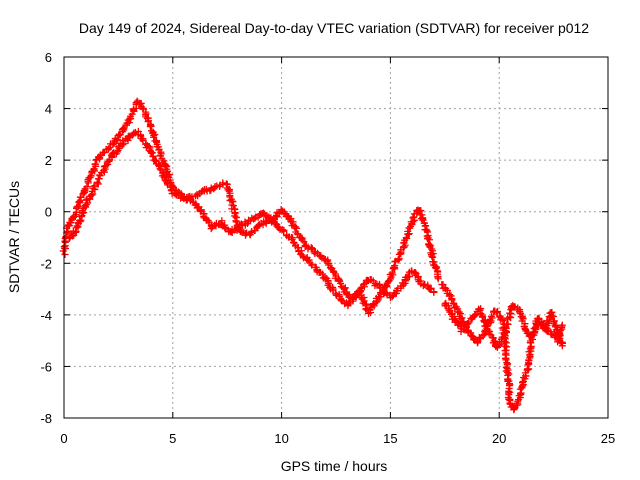 Image resolution: width=640 pixels, height=480 pixels. What do you see at coordinates (63, 438) in the screenshot?
I see `x-tick-label: 0` at bounding box center [63, 438].